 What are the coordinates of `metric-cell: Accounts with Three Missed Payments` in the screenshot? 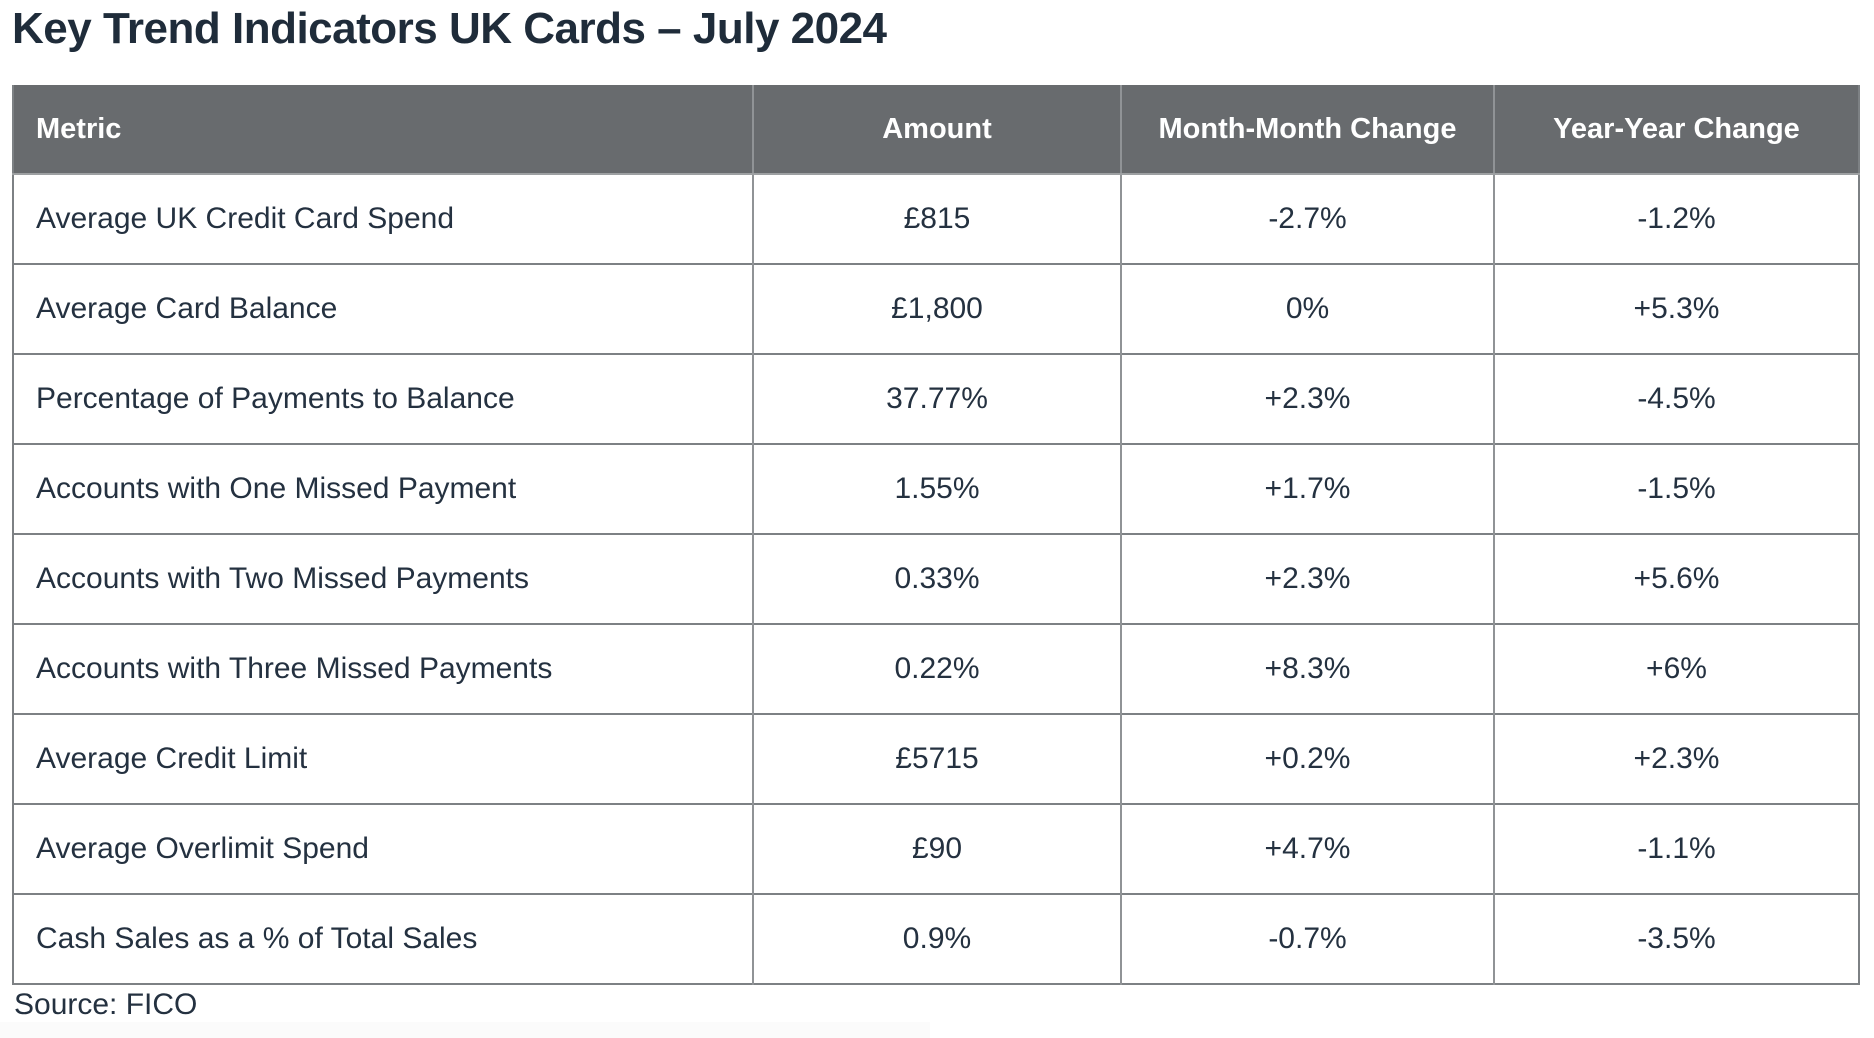 It's located at (383, 668).